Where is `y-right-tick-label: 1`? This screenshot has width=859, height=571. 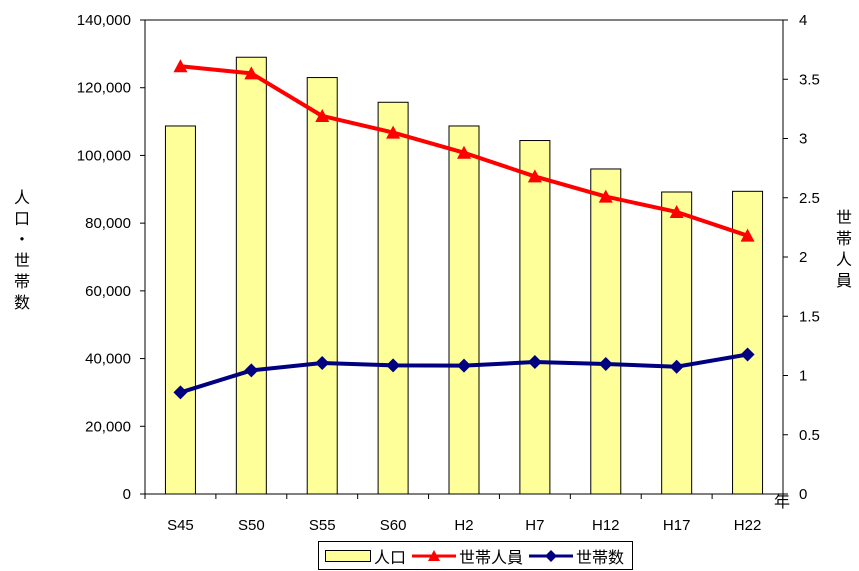 y-right-tick-label: 1 is located at coordinates (803, 376).